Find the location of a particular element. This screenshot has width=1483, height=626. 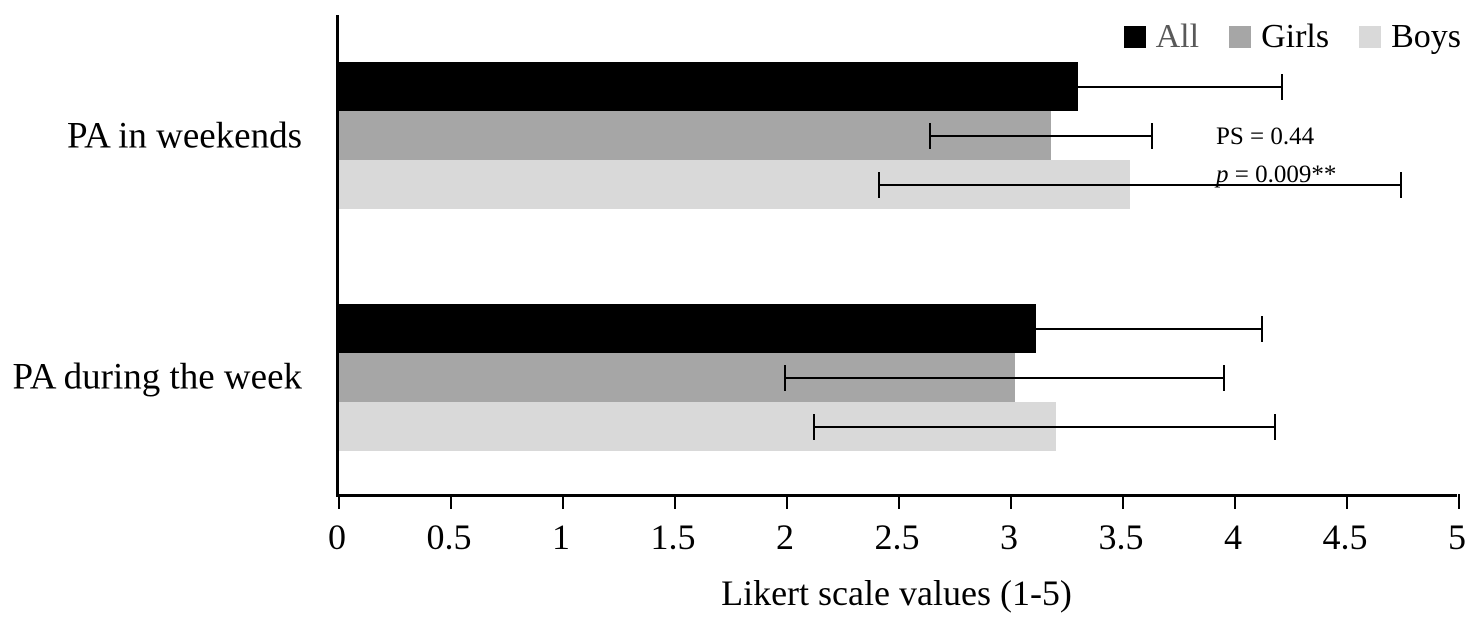

x-tick-label-4.5: 4.5 is located at coordinates (1345, 537).